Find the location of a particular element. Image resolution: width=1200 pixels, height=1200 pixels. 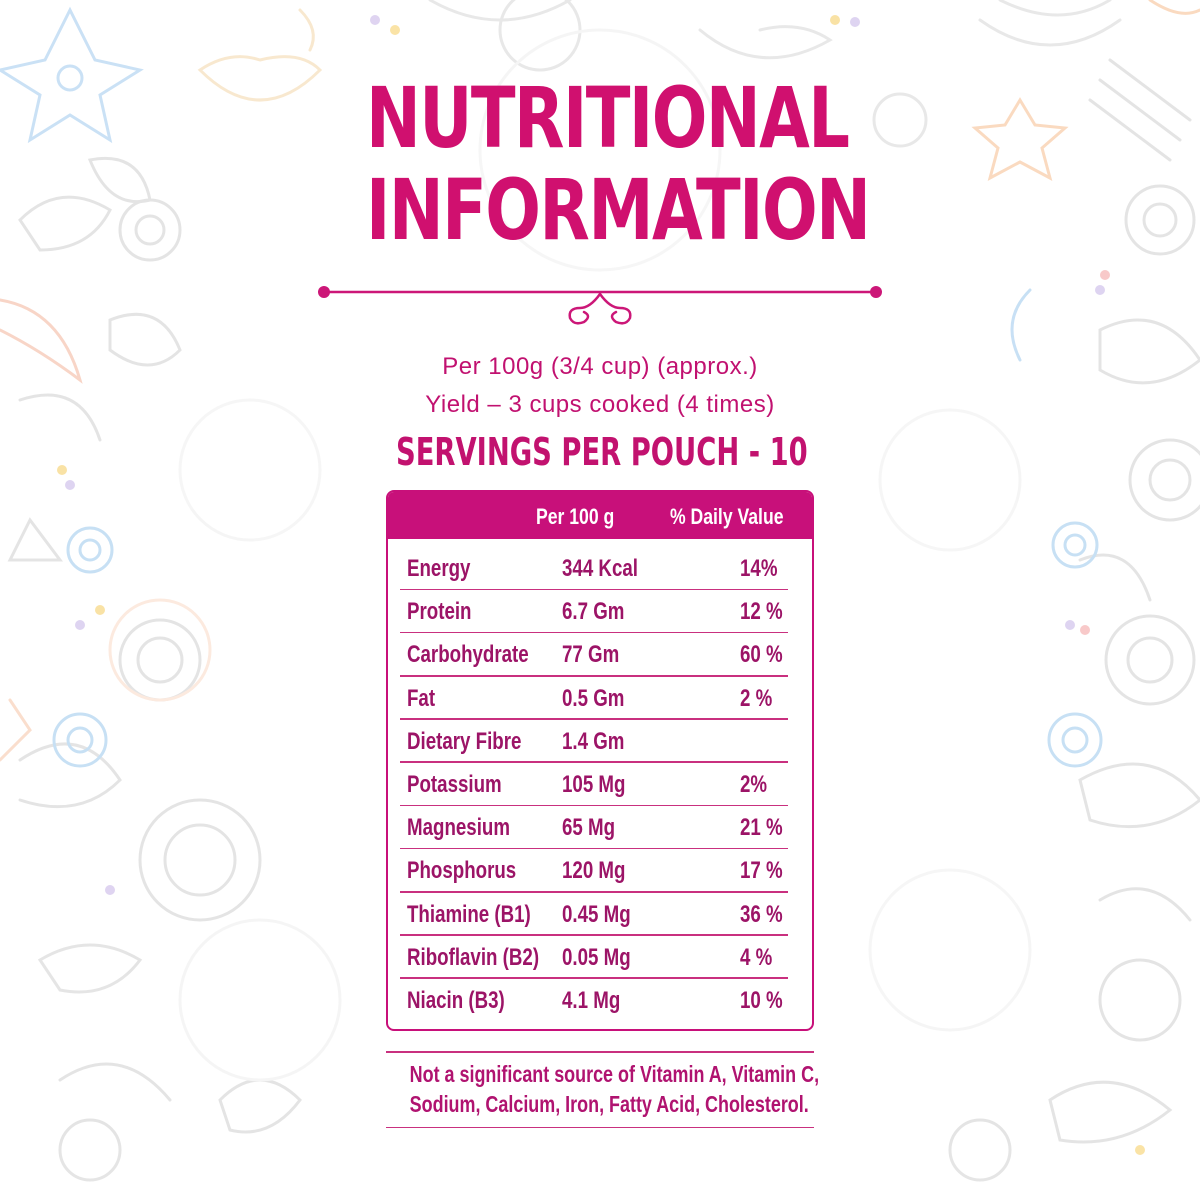

table-row: Carbohydrate 77 Gm 60 % is located at coordinates (594, 655).